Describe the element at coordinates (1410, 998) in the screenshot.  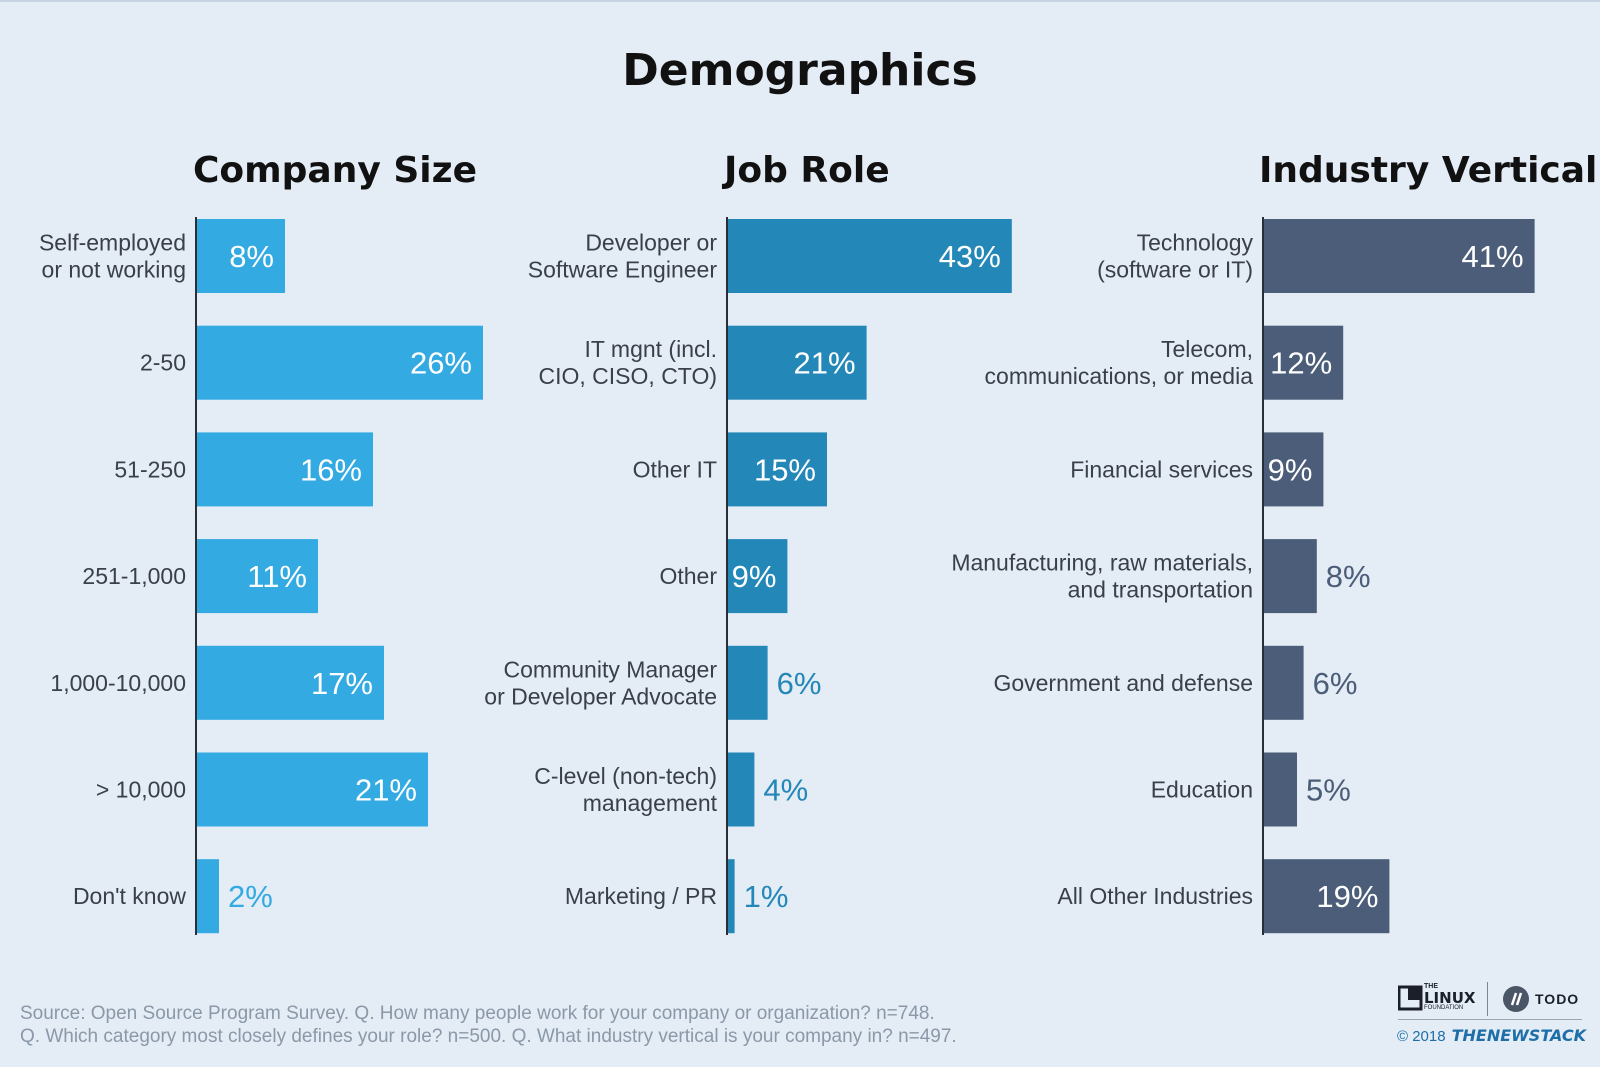
I see `linux-foundation-icon` at that location.